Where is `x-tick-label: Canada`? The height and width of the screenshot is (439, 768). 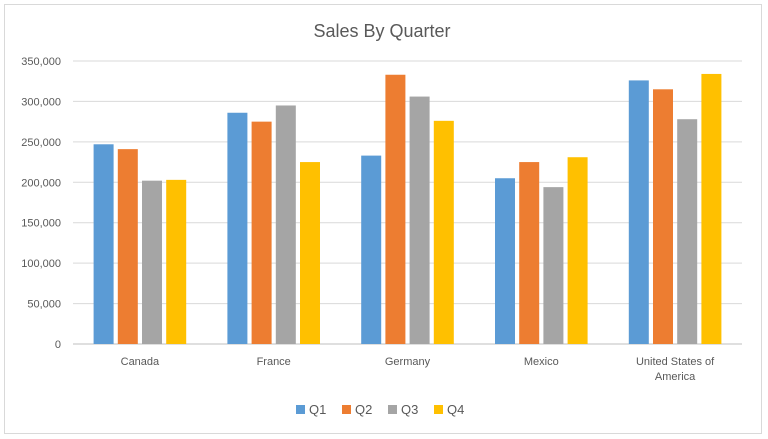
x-tick-label: Canada is located at coordinates (140, 362).